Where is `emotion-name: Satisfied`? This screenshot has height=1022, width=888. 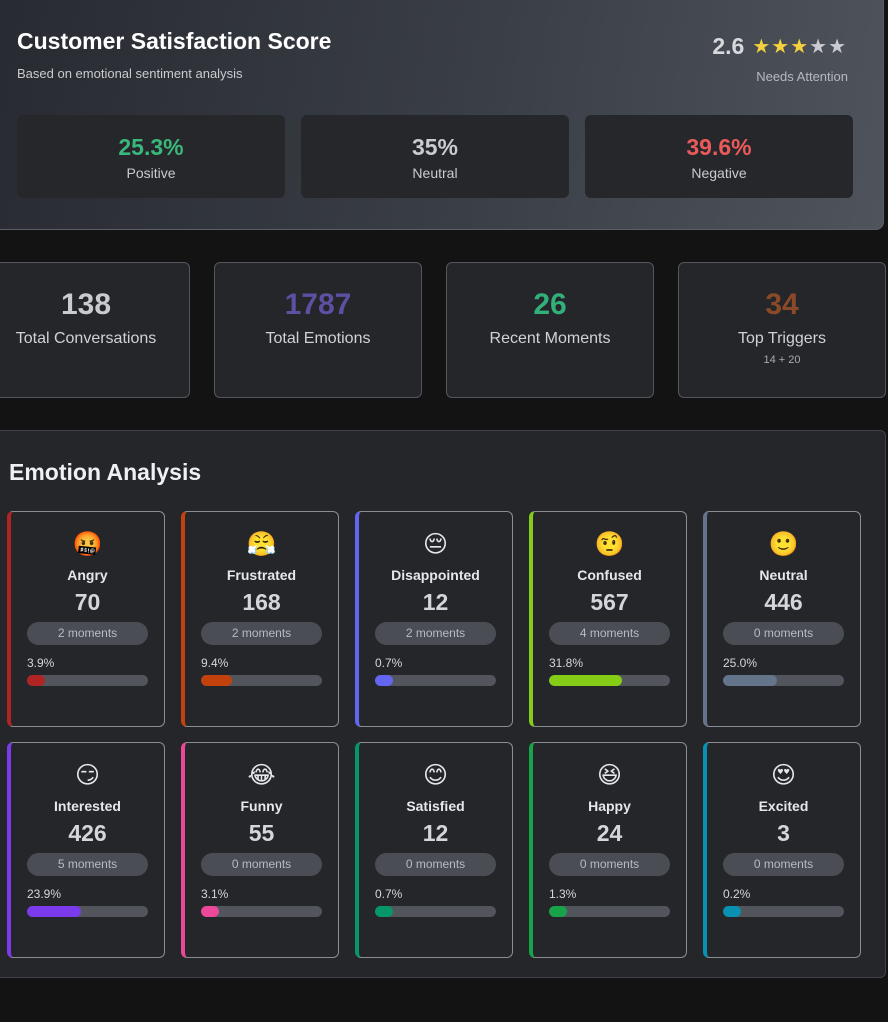 emotion-name: Satisfied is located at coordinates (435, 806).